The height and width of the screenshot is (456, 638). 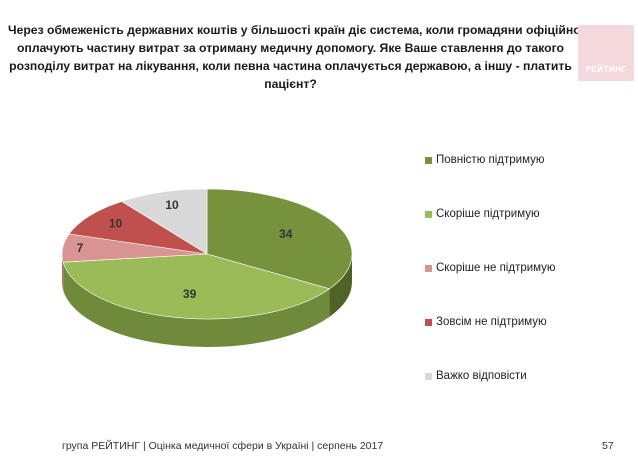 I want to click on data-label-rather-support: 39, so click(x=190, y=294).